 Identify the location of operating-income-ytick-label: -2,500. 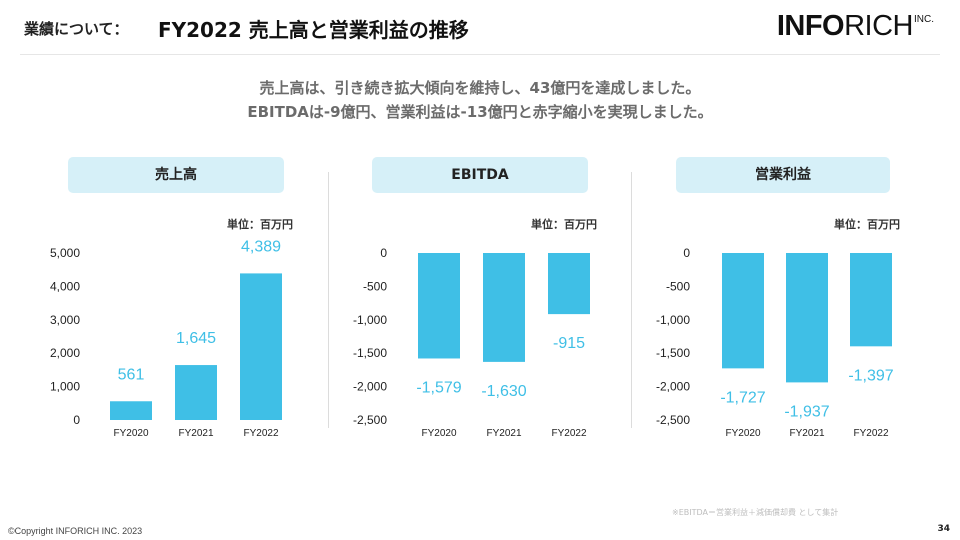
(673, 420).